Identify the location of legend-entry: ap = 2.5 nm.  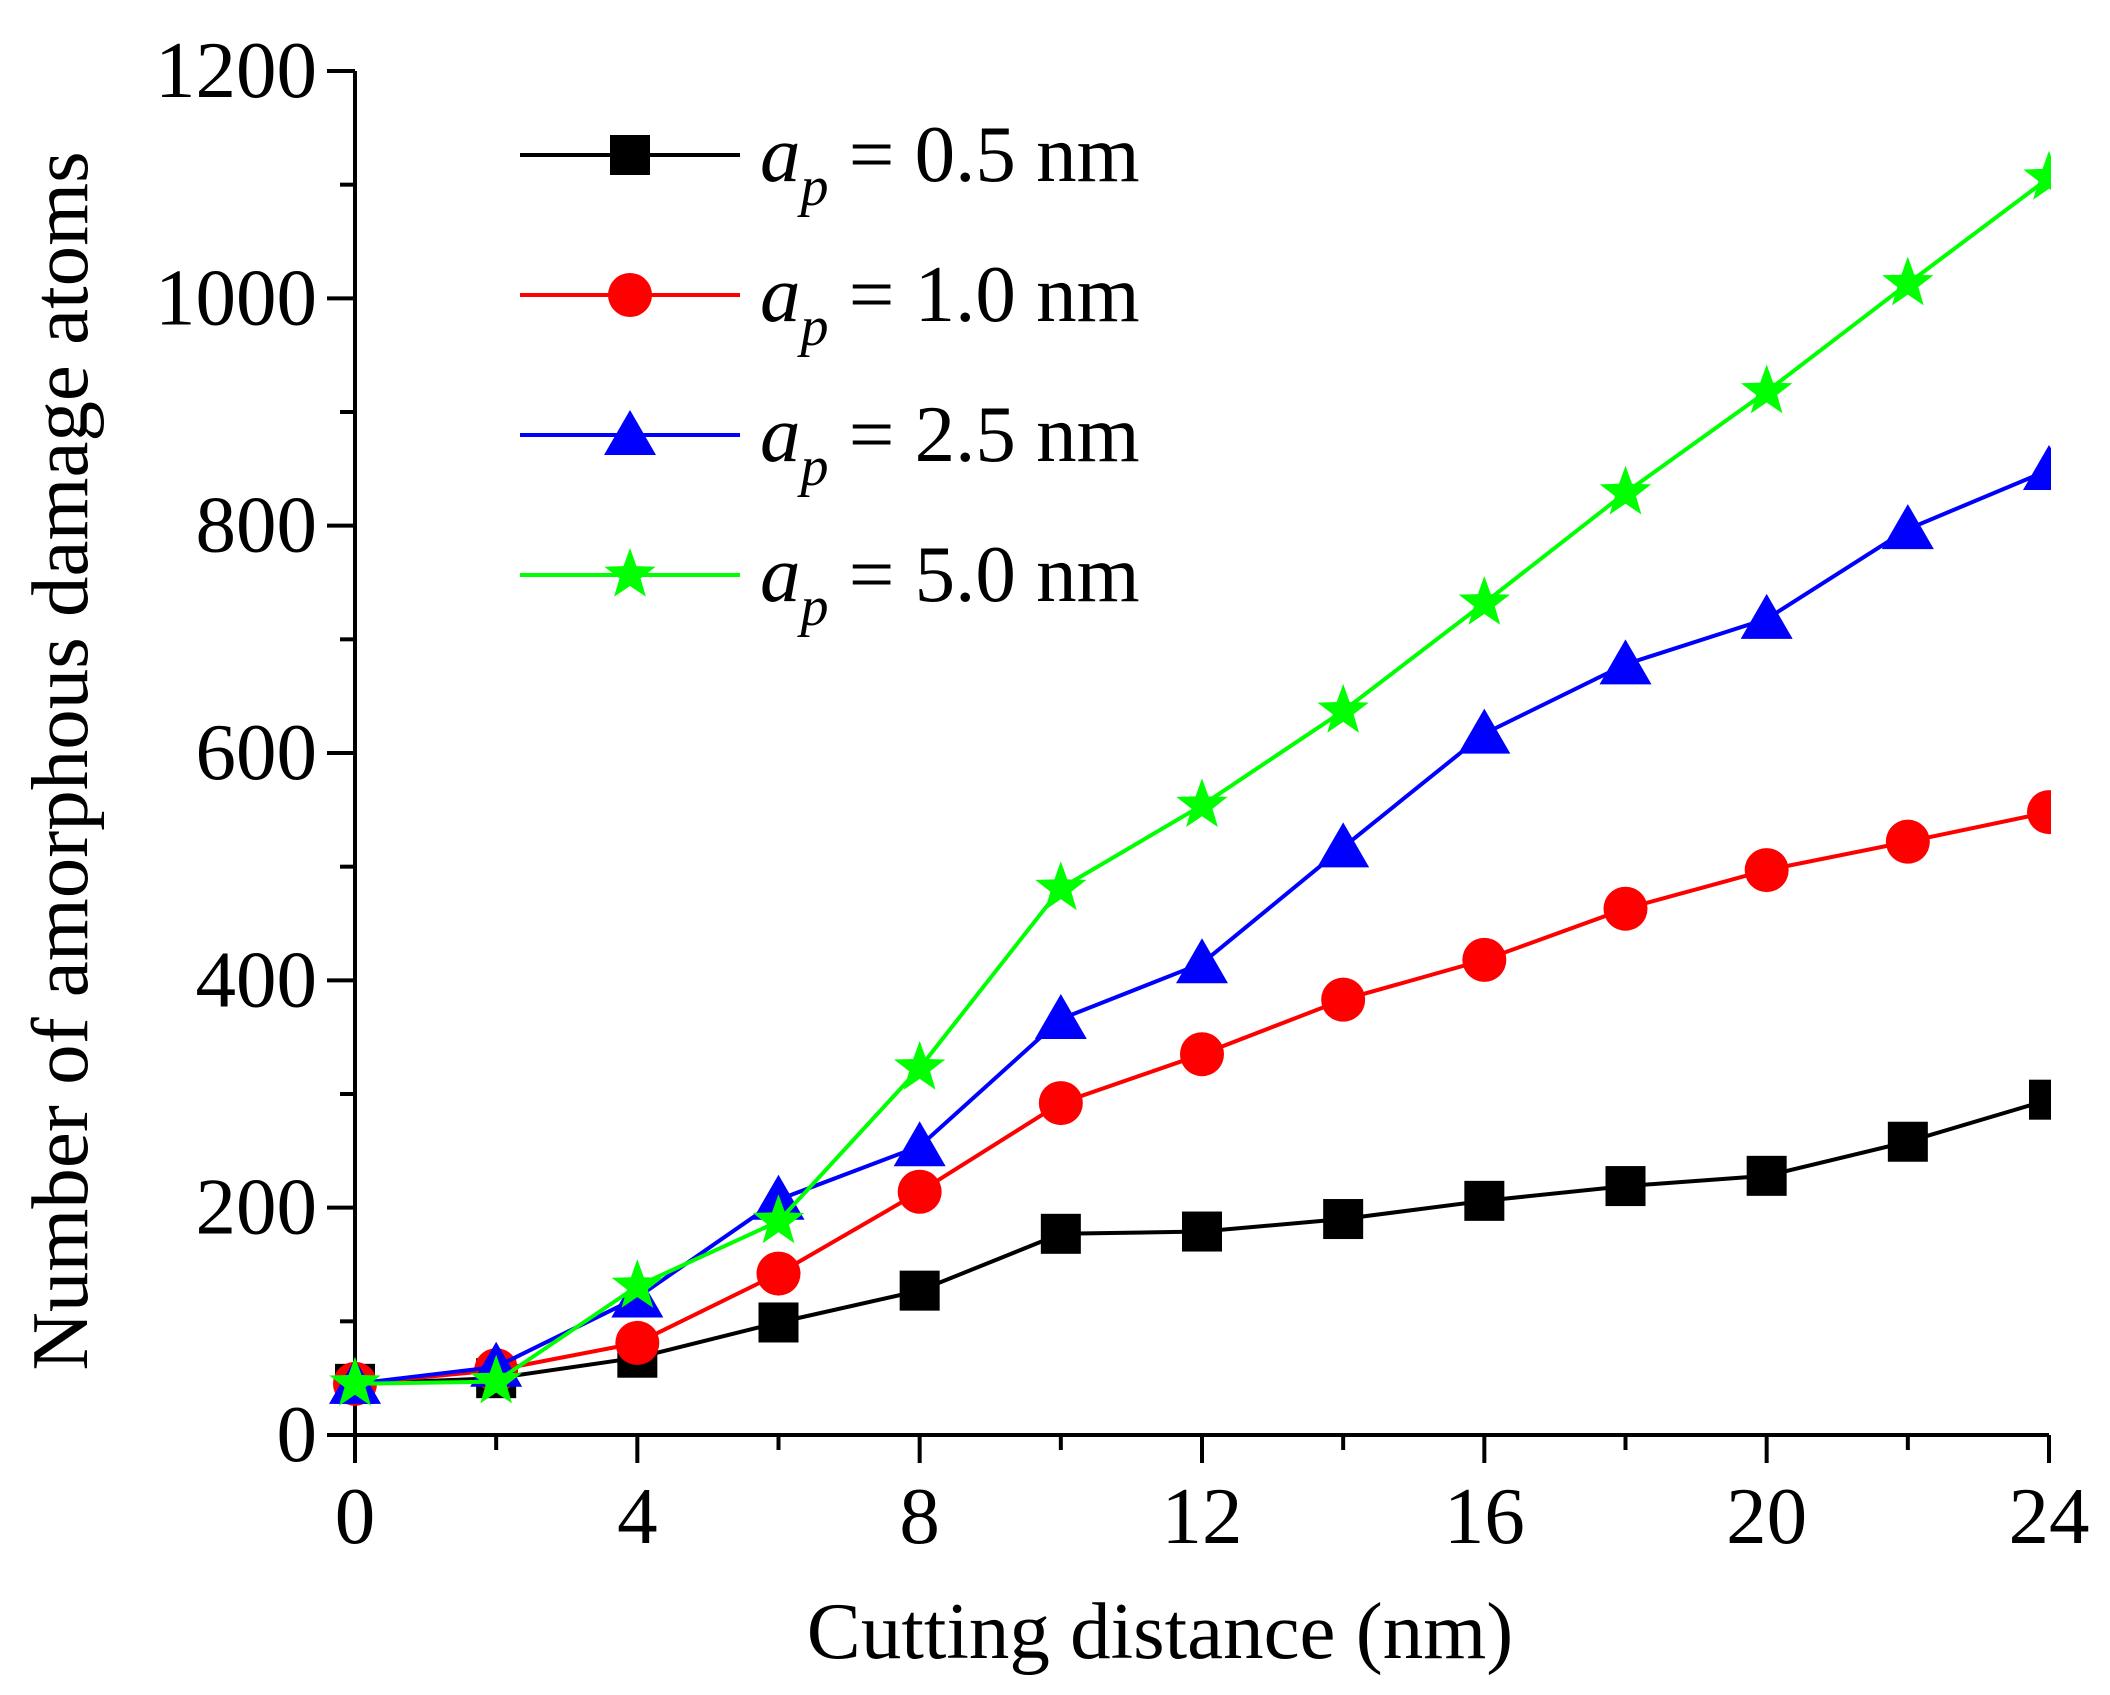
(830, 443).